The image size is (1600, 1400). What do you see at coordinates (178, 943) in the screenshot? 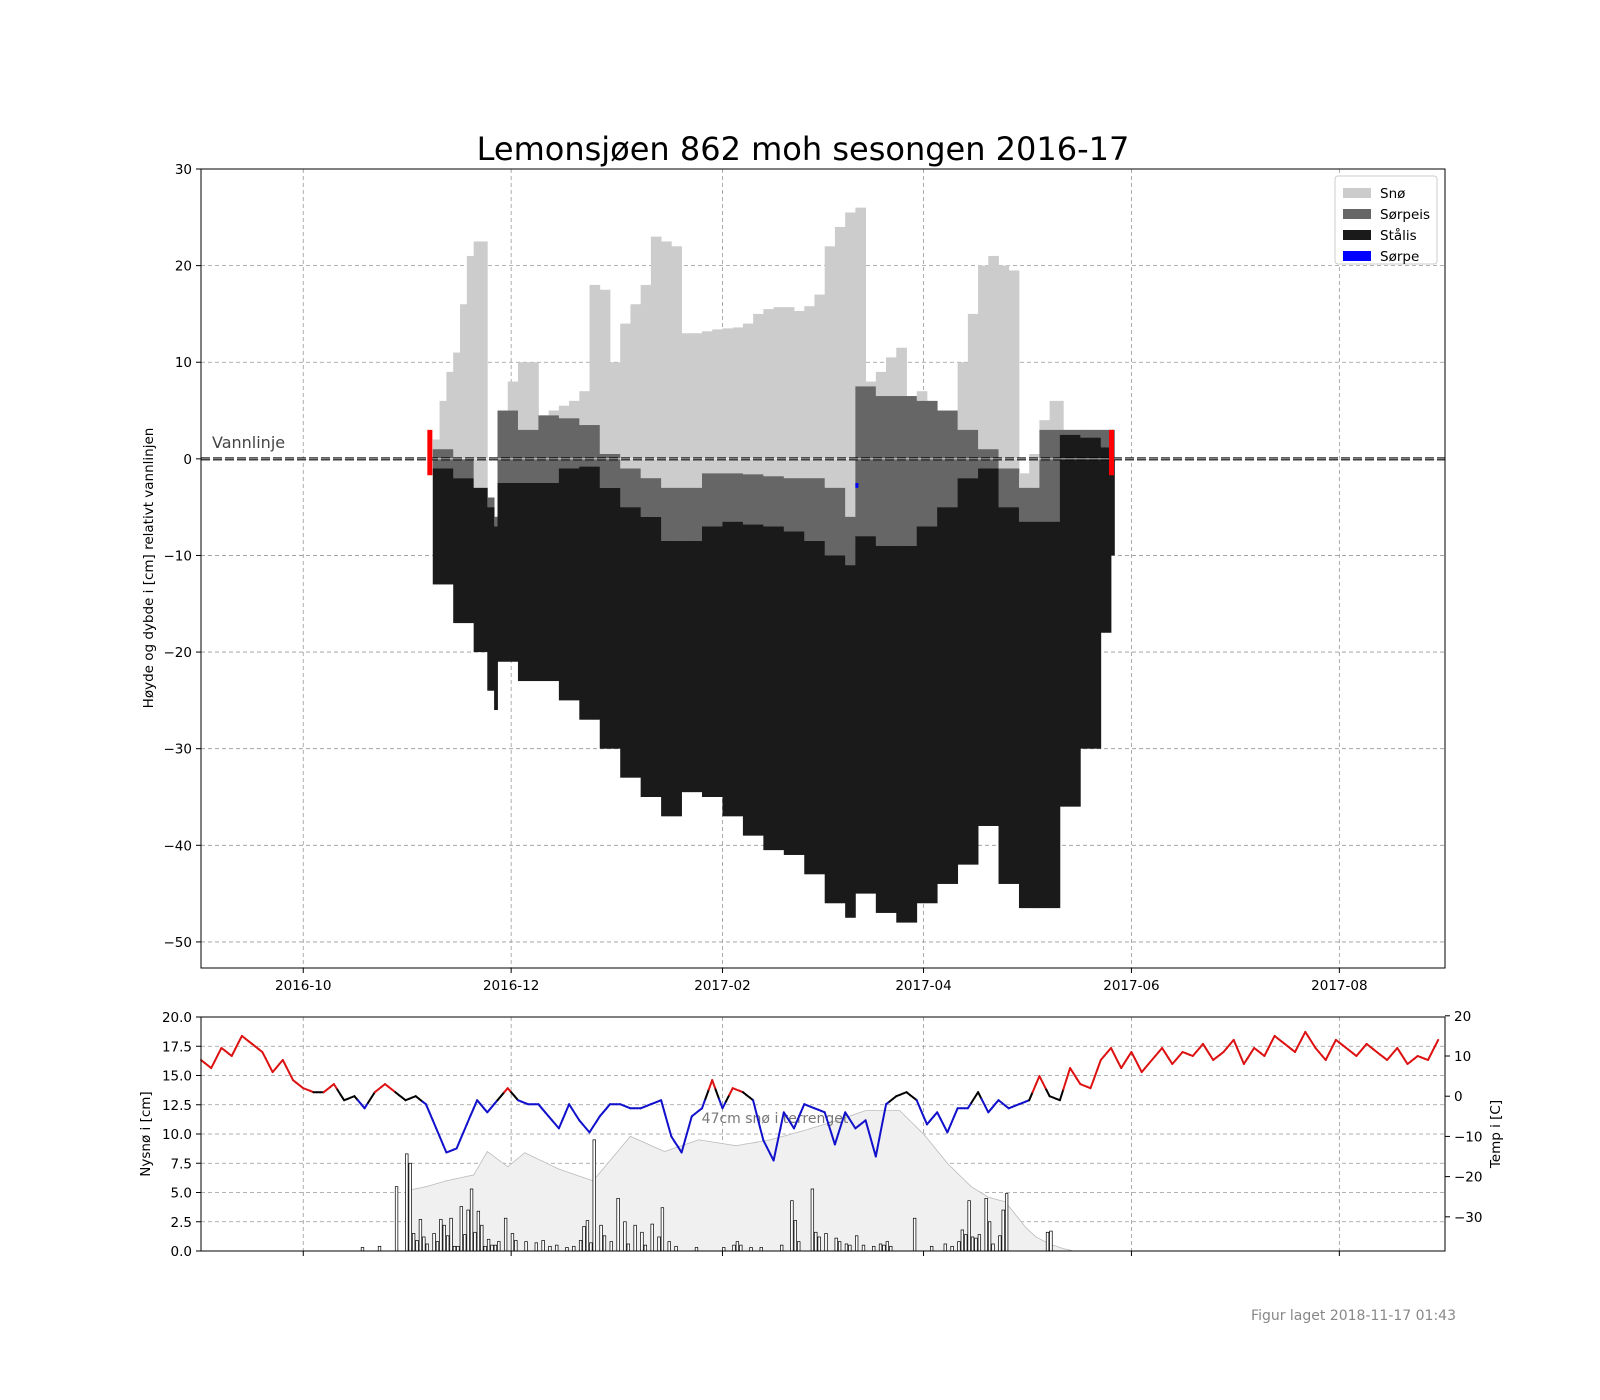
I see `y-tick-label: −50` at bounding box center [178, 943].